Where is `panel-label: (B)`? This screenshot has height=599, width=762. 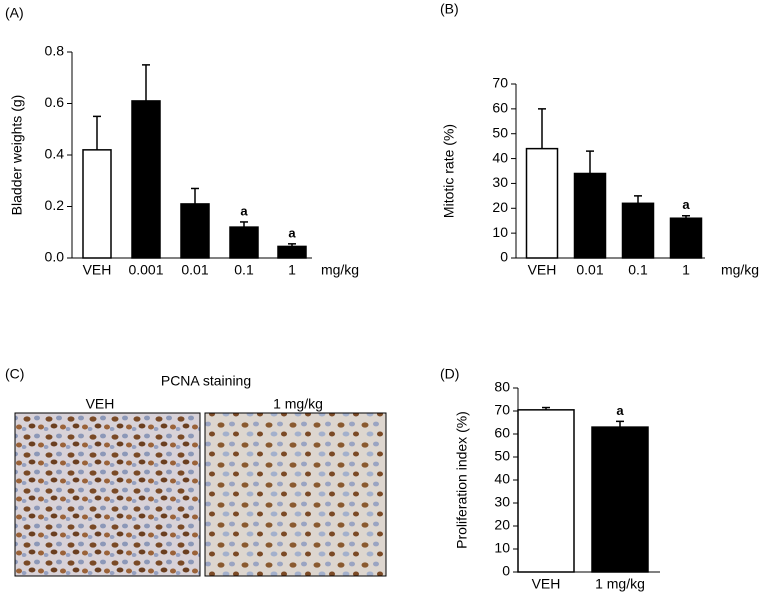
panel-label: (B) is located at coordinates (449, 9).